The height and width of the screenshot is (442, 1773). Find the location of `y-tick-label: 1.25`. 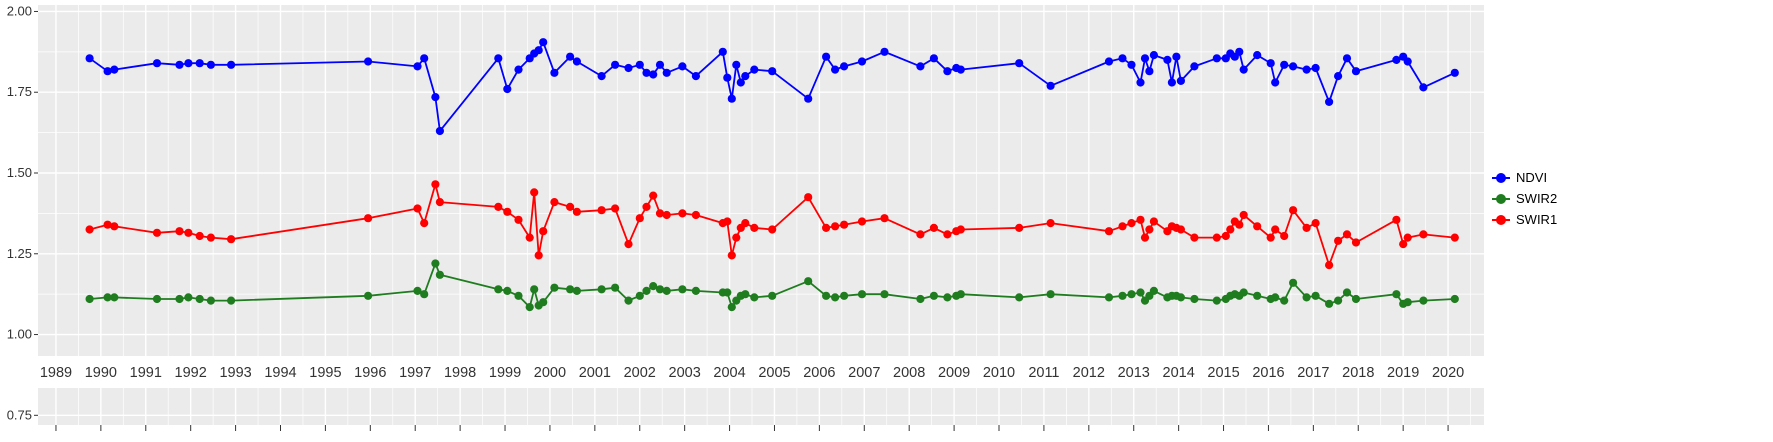

y-tick-label: 1.25 is located at coordinates (19, 253).